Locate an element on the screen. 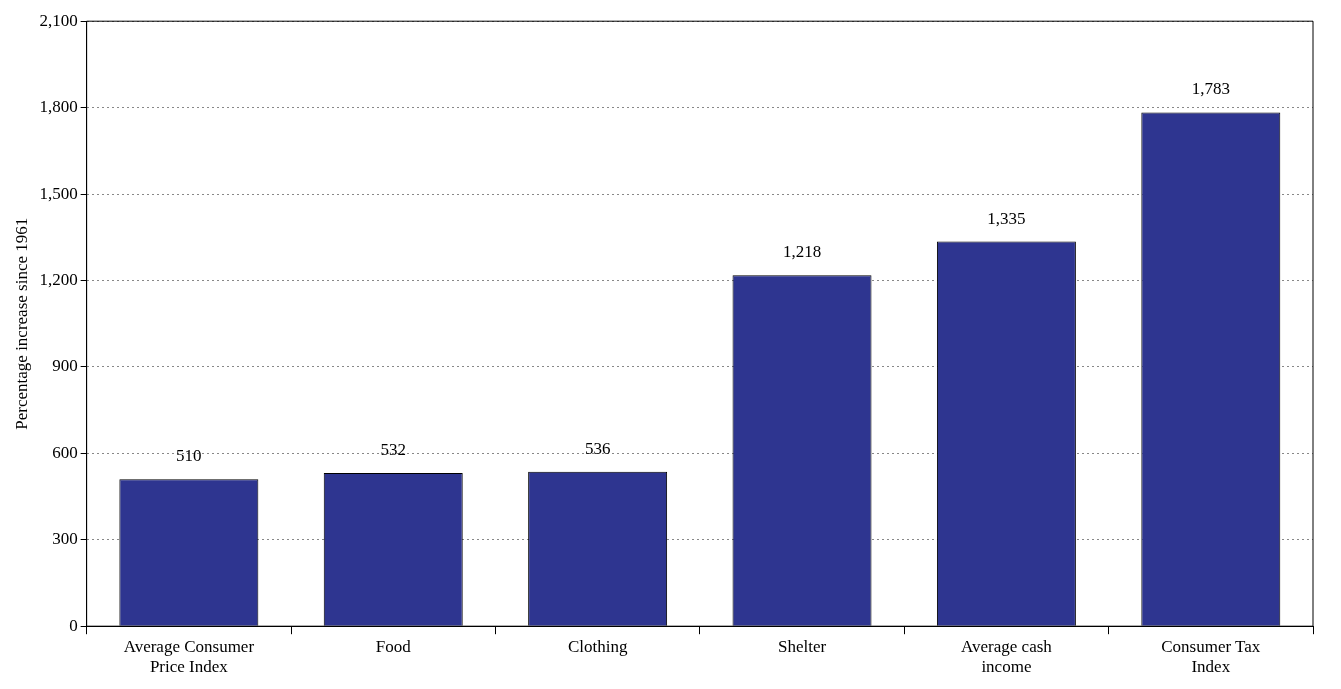 Image resolution: width=1341 pixels, height=689 pixels. data-label: 536 is located at coordinates (597, 448).